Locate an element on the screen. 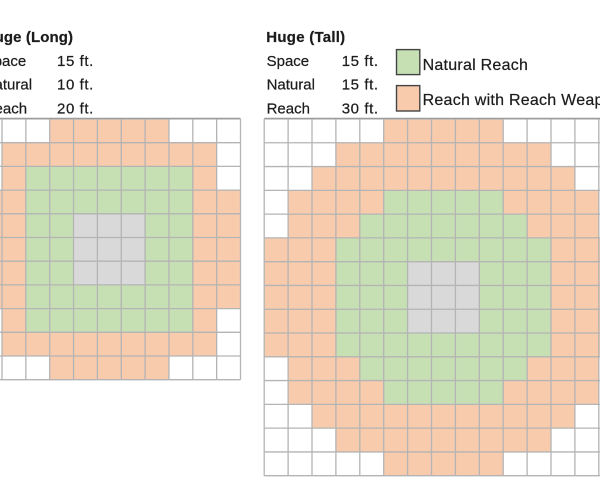 Image resolution: width=600 pixels, height=500 pixels. svg-text: 20 ft. is located at coordinates (75, 108).